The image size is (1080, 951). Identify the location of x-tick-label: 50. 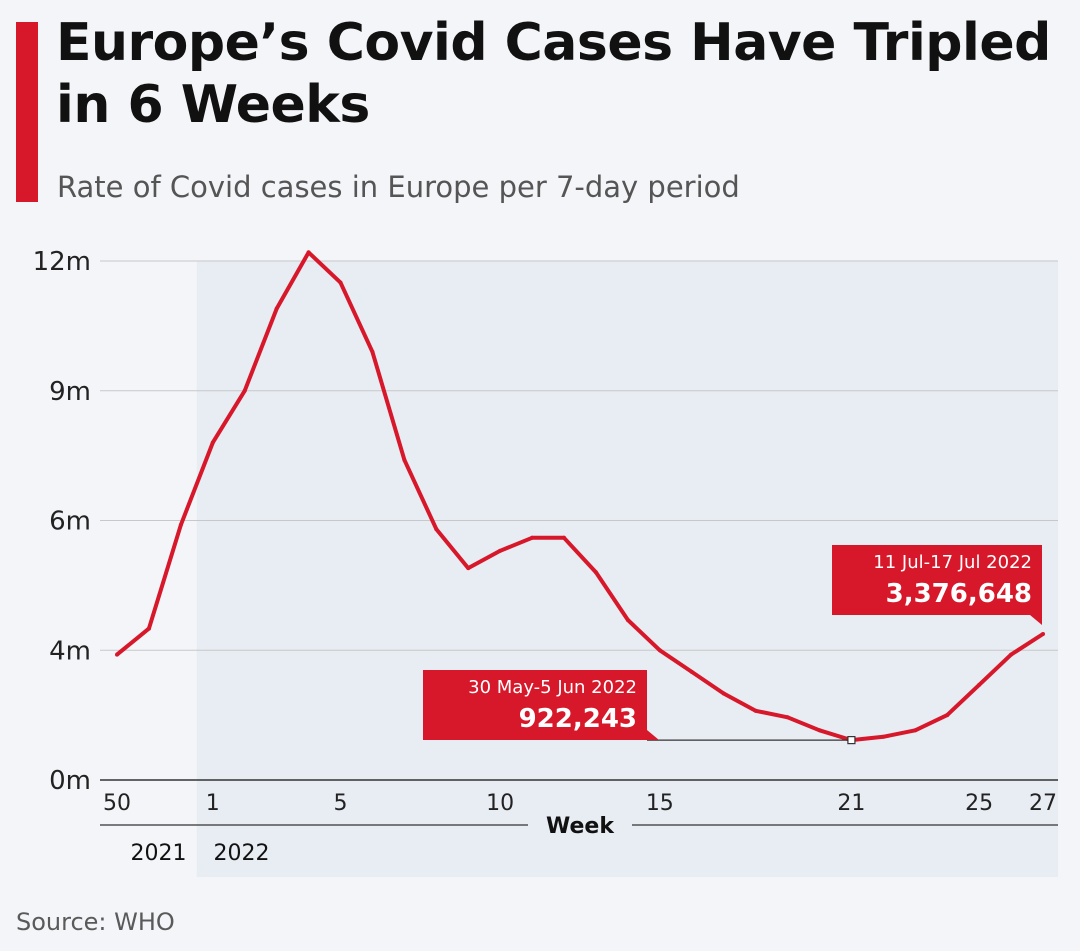
(117, 803).